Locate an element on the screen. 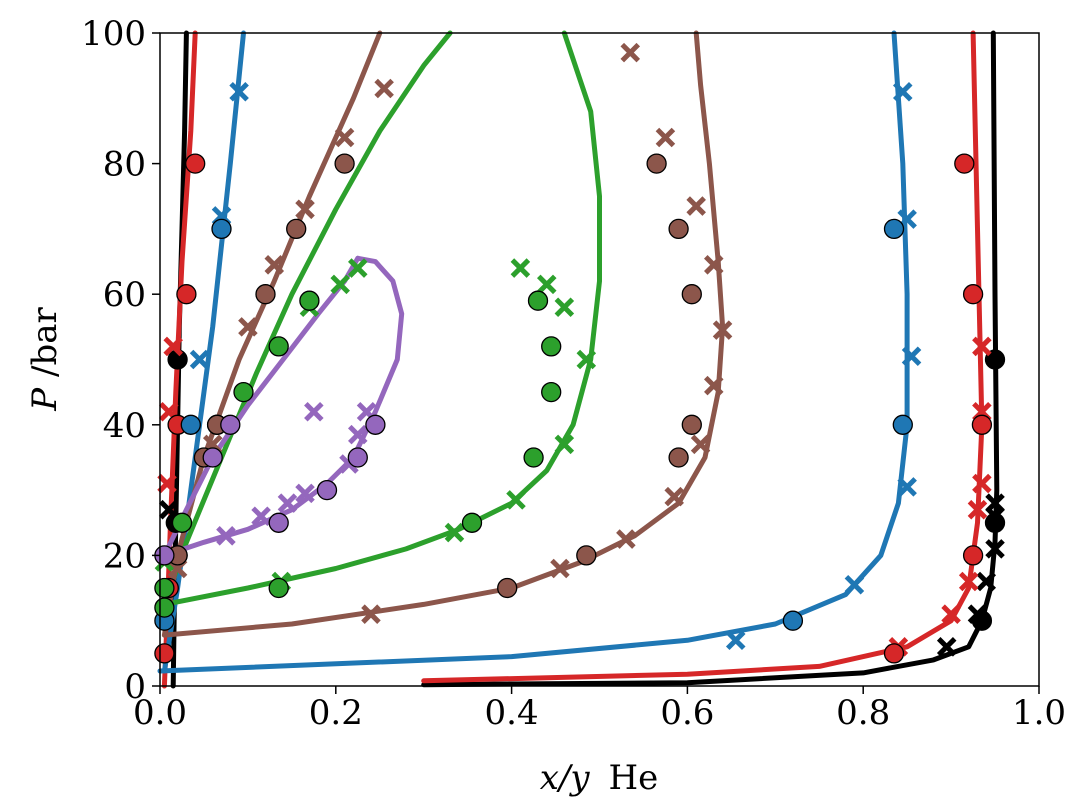 The height and width of the screenshot is (812, 1072). y-axis-label-var: P is located at coordinates (45, 399).